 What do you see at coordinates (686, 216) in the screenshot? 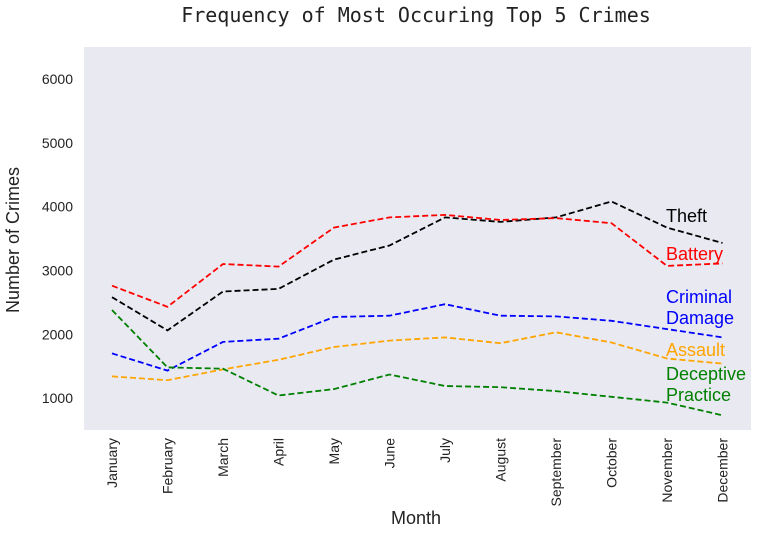
I see `series-label-theft: Theft` at bounding box center [686, 216].